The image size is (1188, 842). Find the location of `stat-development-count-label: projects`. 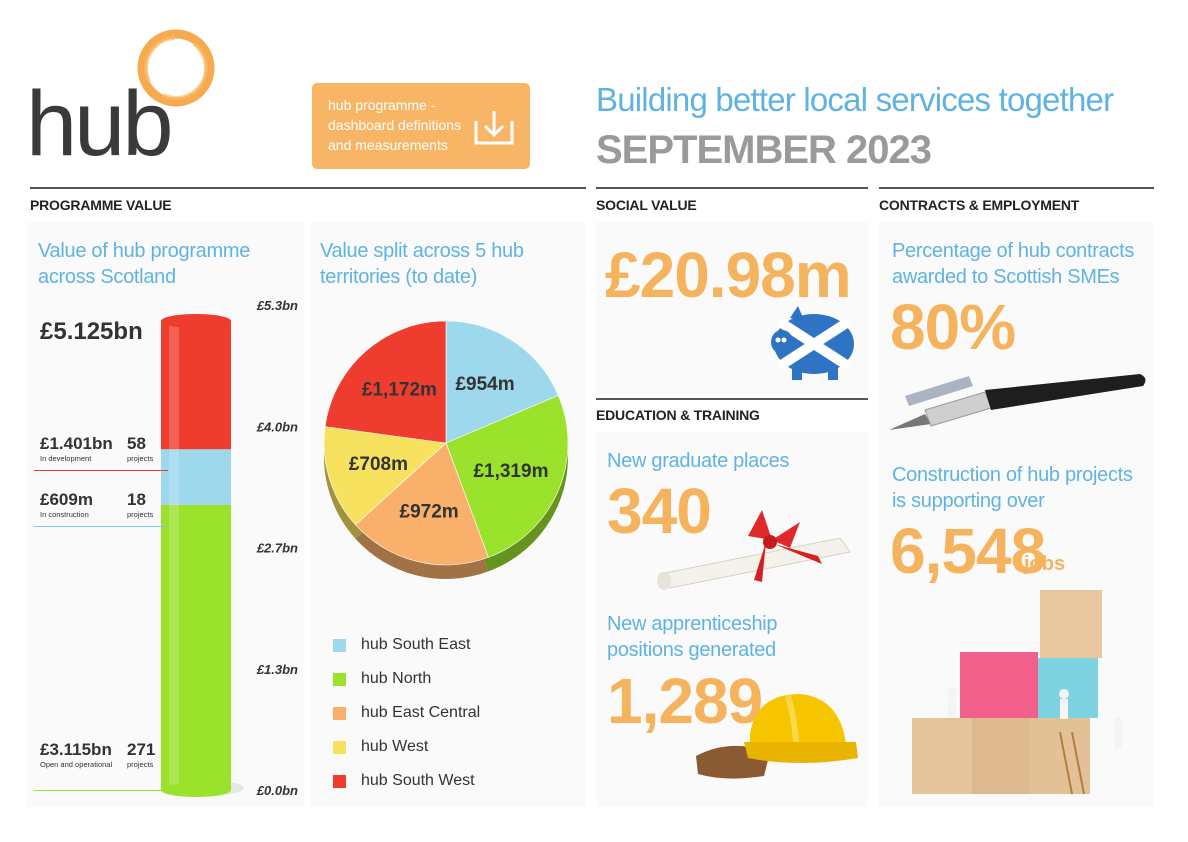

stat-development-count-label: projects is located at coordinates (140, 458).